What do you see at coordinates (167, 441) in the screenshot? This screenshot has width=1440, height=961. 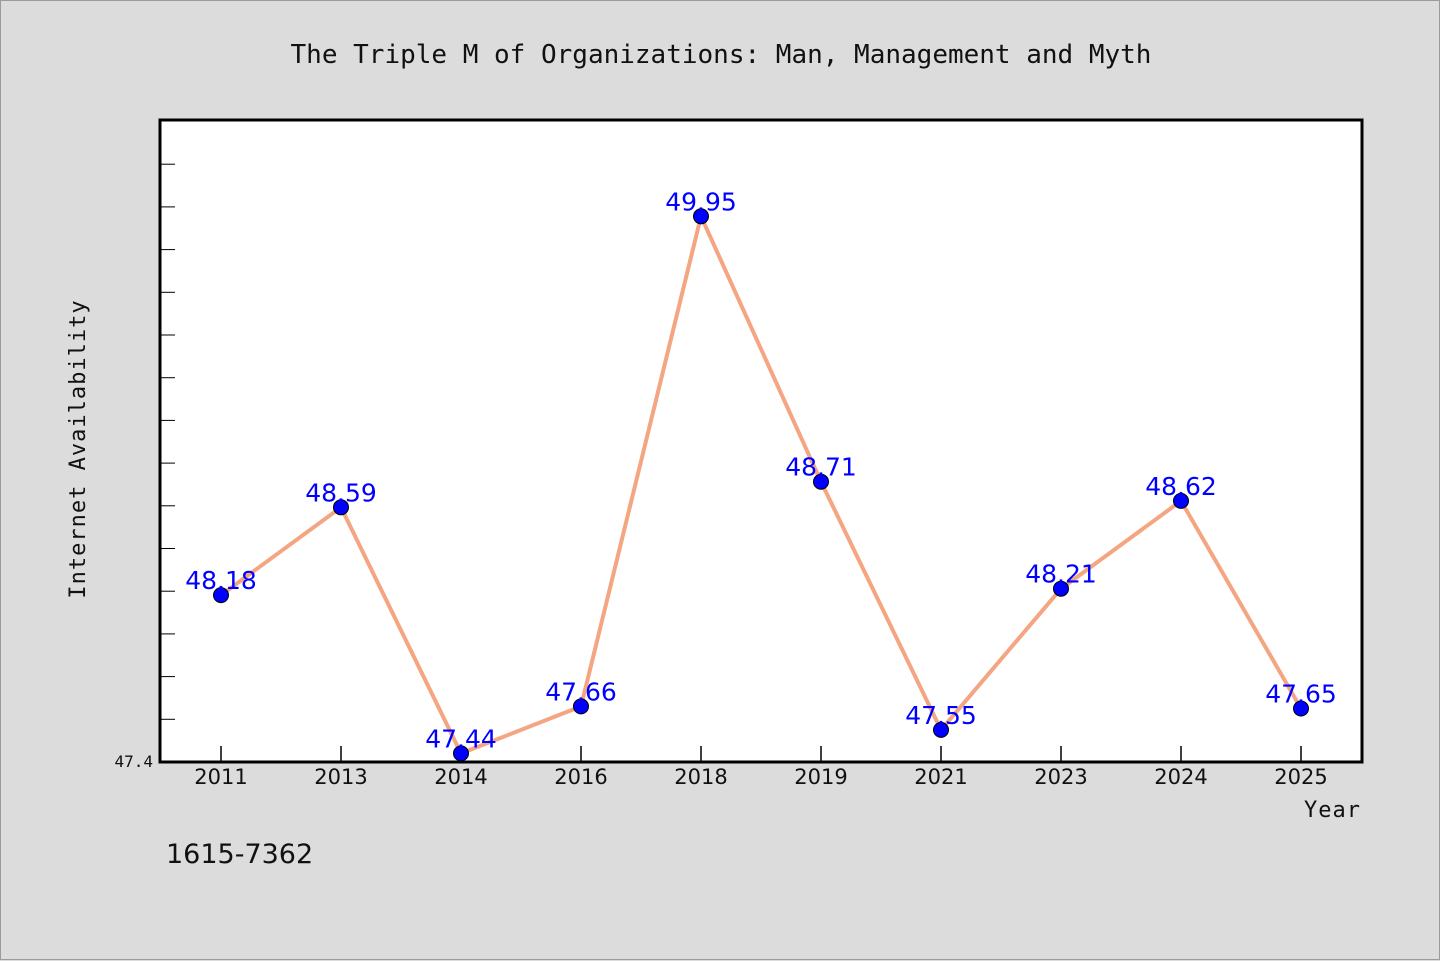 I see `y-axis-ticks` at bounding box center [167, 441].